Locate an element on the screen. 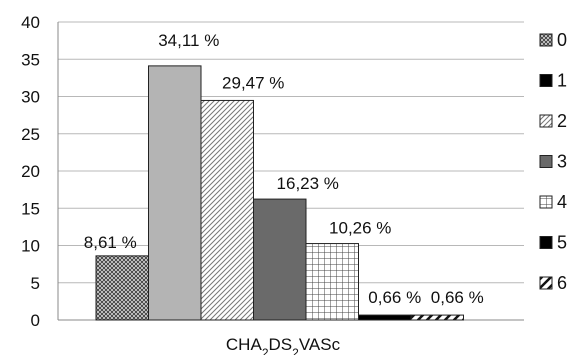 The width and height of the screenshot is (578, 355). legend-label-1: 1 is located at coordinates (562, 81).